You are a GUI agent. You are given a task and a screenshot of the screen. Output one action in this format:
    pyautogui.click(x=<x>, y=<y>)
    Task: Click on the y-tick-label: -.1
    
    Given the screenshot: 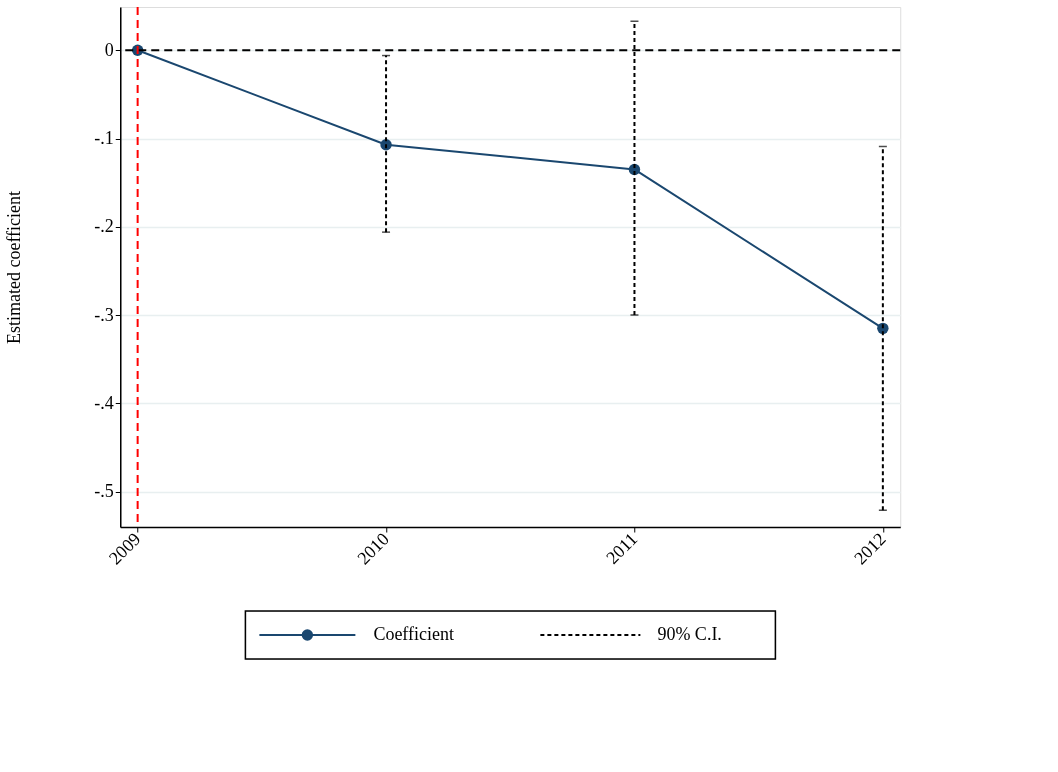 What is the action you would take?
    pyautogui.click(x=104, y=138)
    